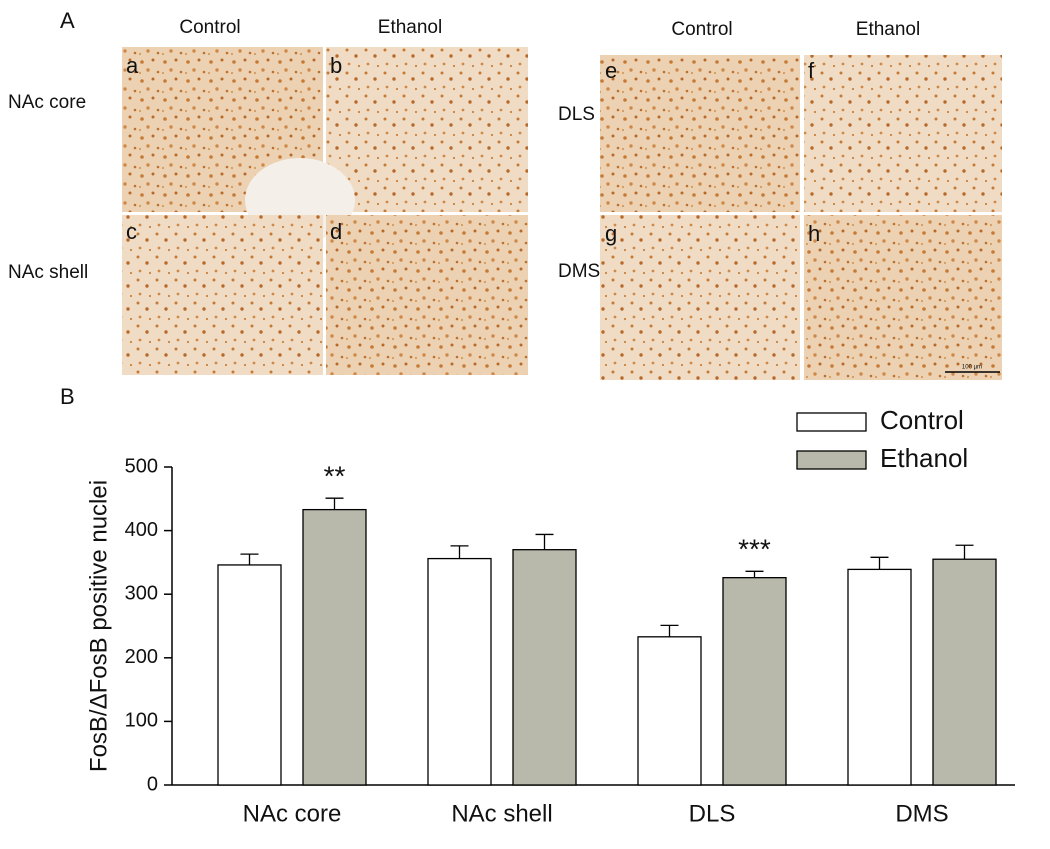 The image size is (1050, 849). I want to click on y-tick-label: 200, so click(141, 657).